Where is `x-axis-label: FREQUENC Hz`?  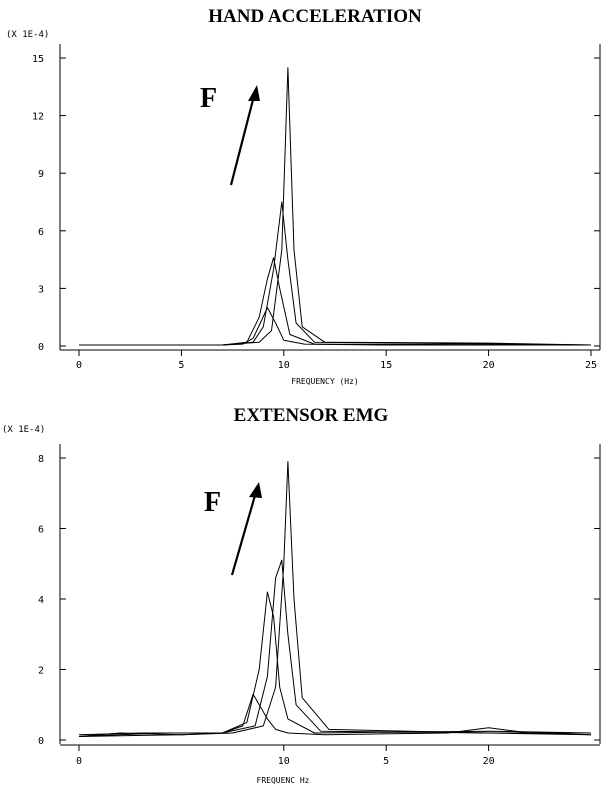 x-axis-label: FREQUENC Hz is located at coordinates (283, 780).